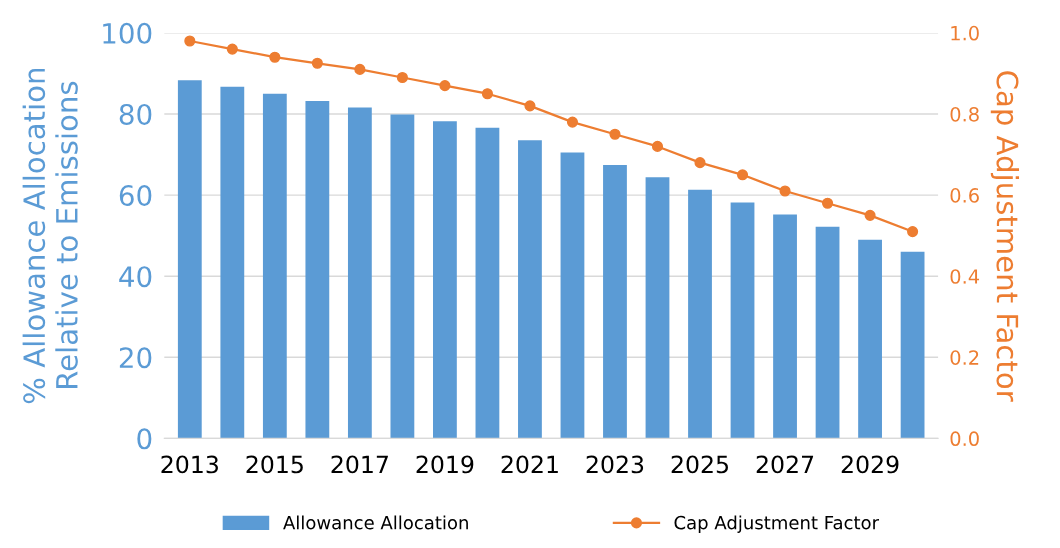  I want to click on y-tick-label: 100, so click(127, 33).